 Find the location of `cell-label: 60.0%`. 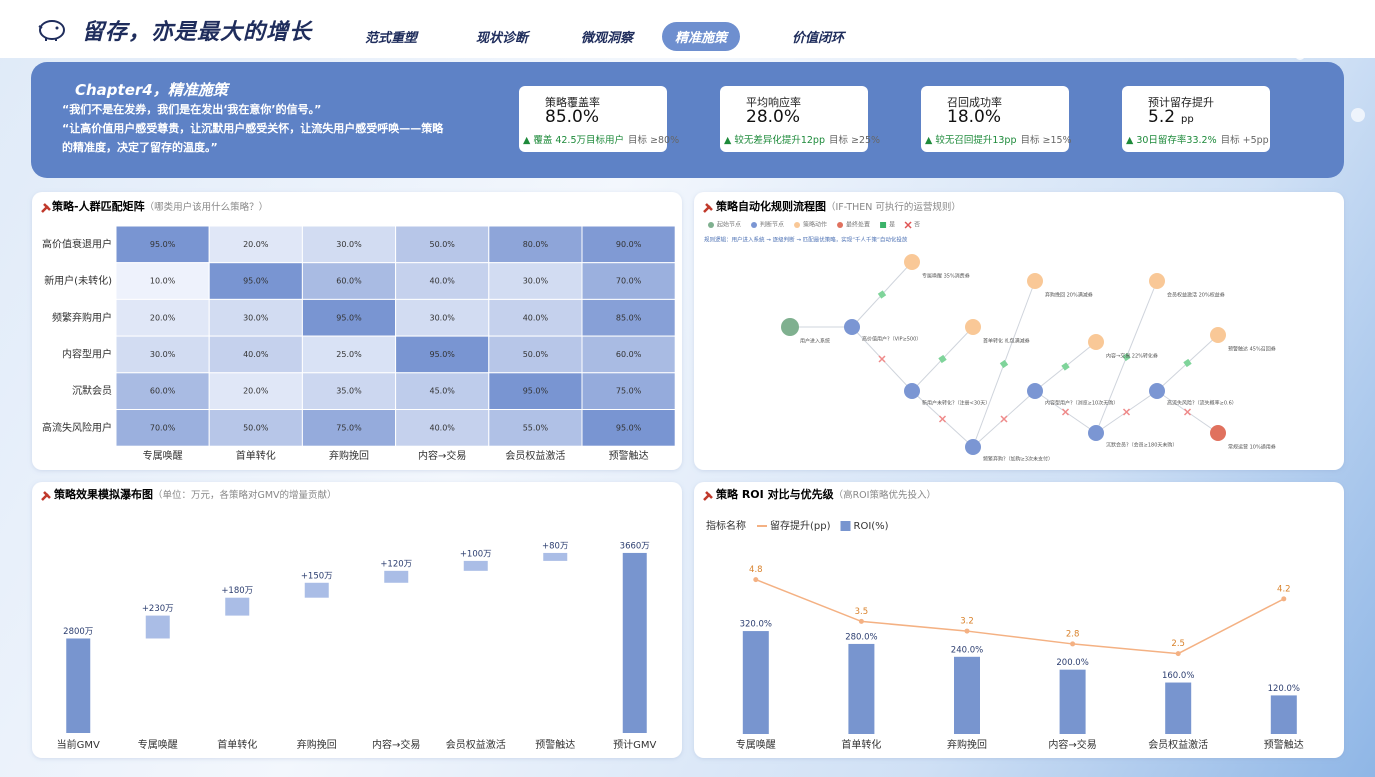

cell-label: 60.0% is located at coordinates (349, 281).